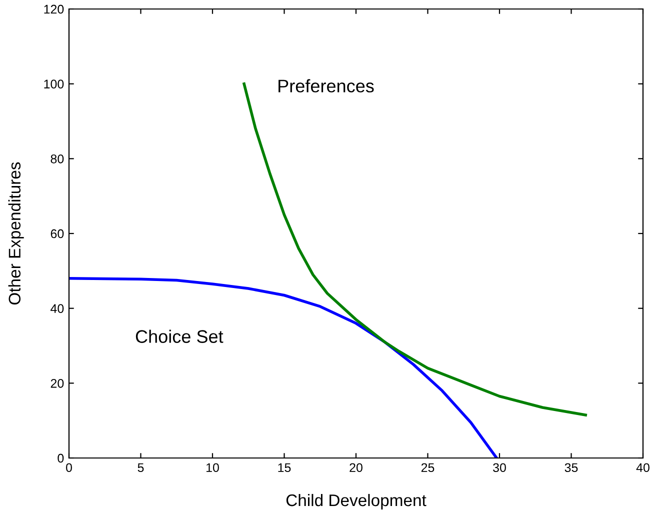 This screenshot has height=516, width=660. Describe the element at coordinates (16, 233) in the screenshot. I see `y-axis-title: Other Expenditures` at that location.